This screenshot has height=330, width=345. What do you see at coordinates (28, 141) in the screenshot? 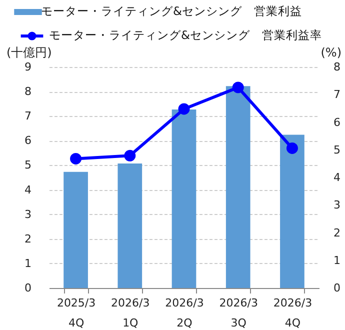
I see `y-tick-label: 6` at bounding box center [28, 141].